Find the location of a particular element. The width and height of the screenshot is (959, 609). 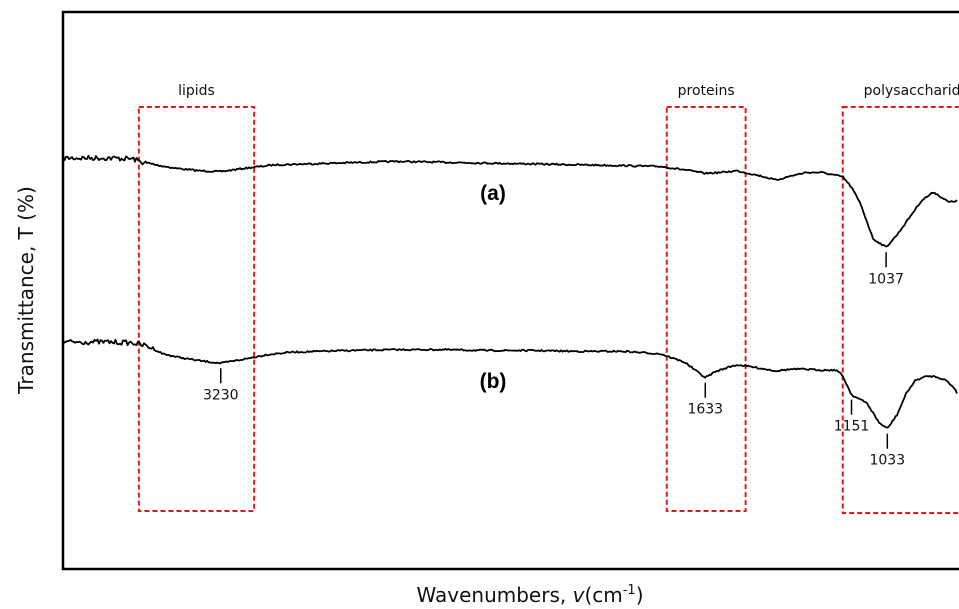

region-label-proteins: proteins is located at coordinates (706, 91).